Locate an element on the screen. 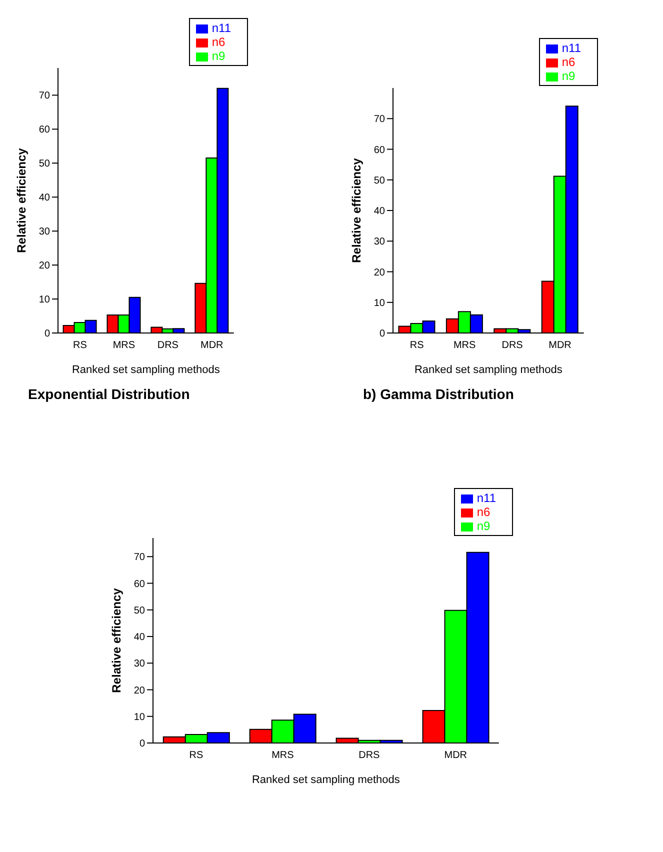 This screenshot has height=852, width=663. text: b) Gamma Distribution is located at coordinates (439, 394).